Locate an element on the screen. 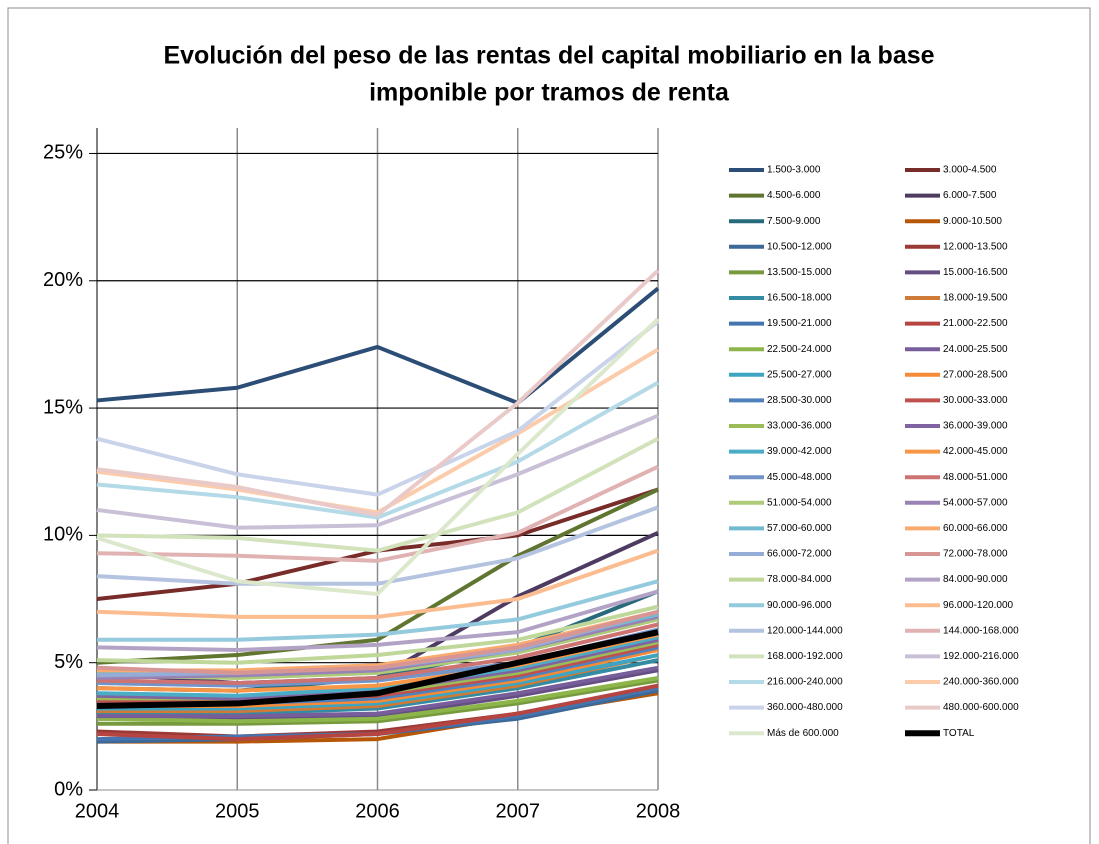 The image size is (1099, 844). legend-label: 360.000-480.000 is located at coordinates (805, 707).